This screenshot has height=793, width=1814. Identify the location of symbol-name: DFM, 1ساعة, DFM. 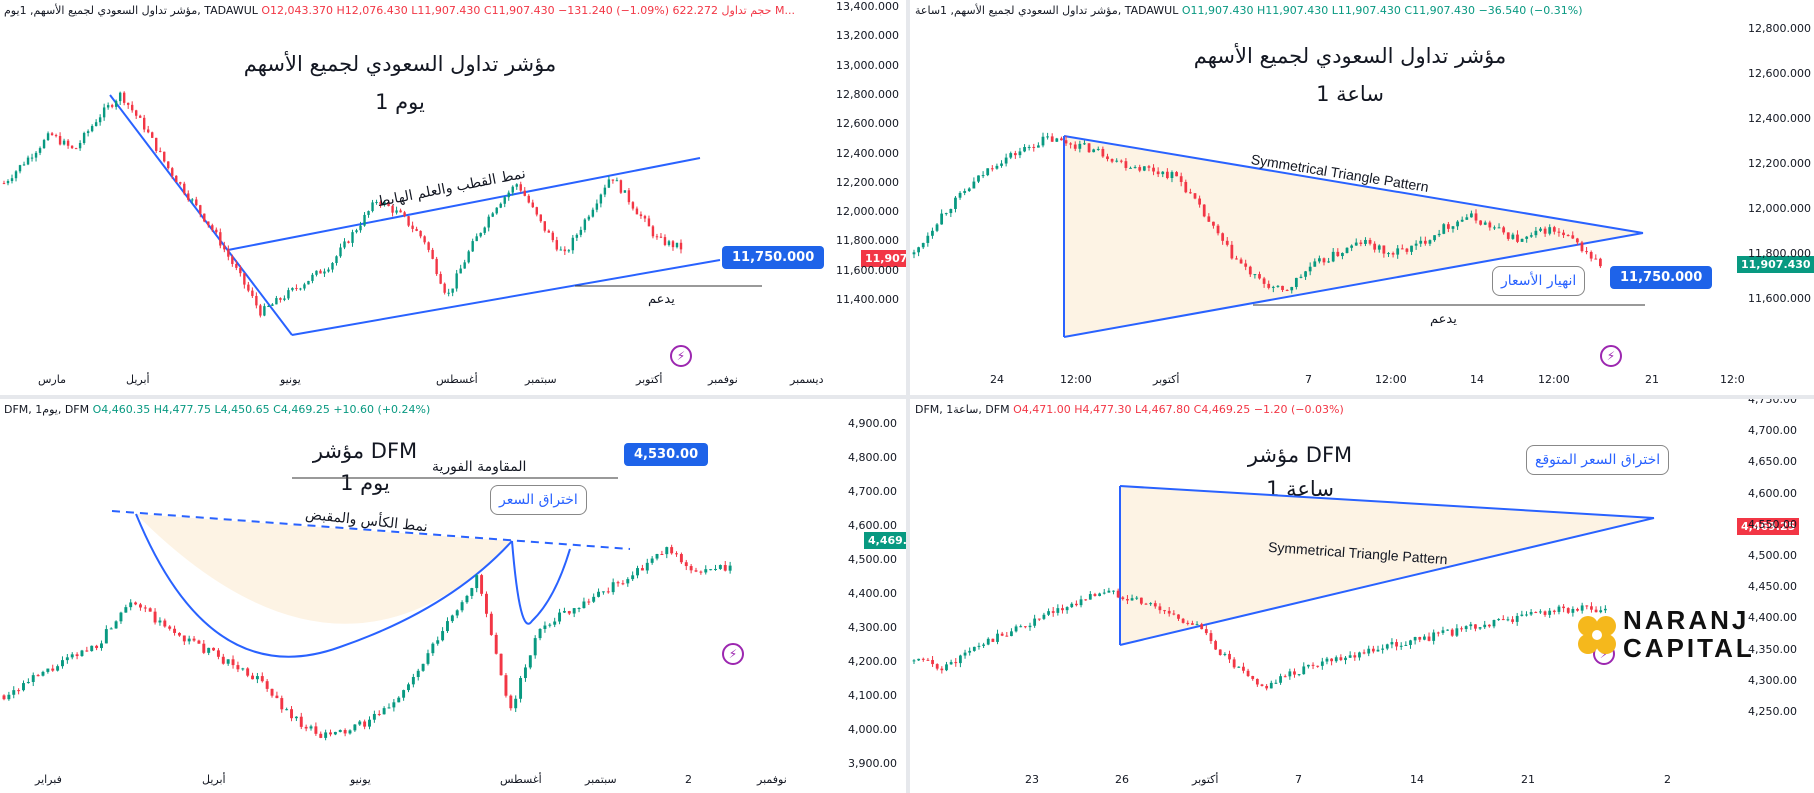
(962, 409).